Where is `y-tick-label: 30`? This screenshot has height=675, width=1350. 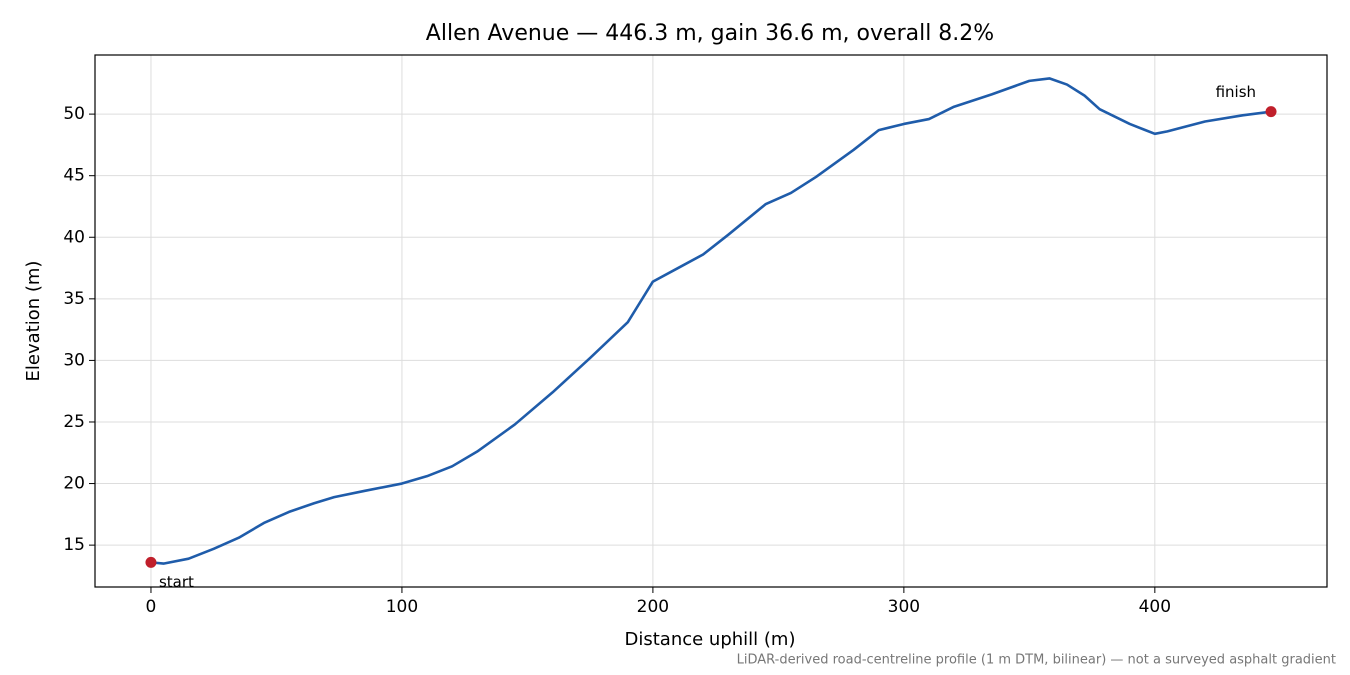 y-tick-label: 30 is located at coordinates (74, 360).